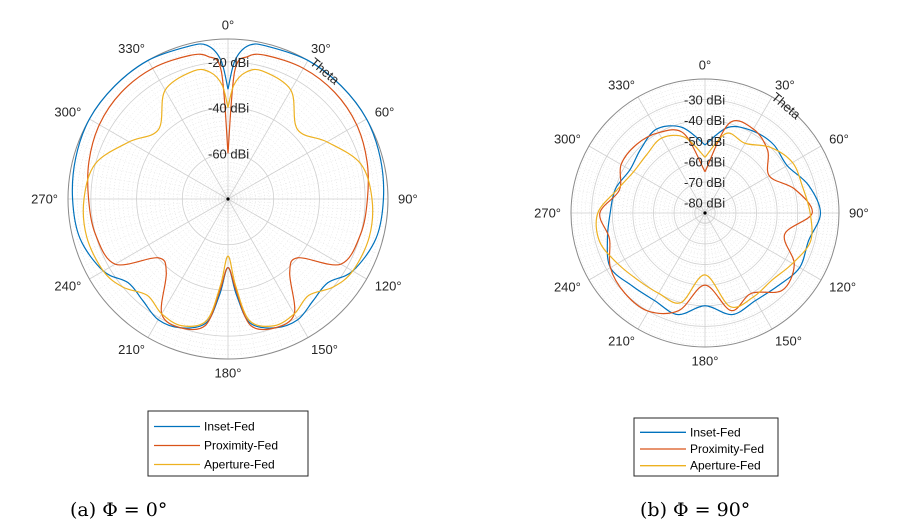  I want to click on series-line-aperture-fed, so click(704, 220).